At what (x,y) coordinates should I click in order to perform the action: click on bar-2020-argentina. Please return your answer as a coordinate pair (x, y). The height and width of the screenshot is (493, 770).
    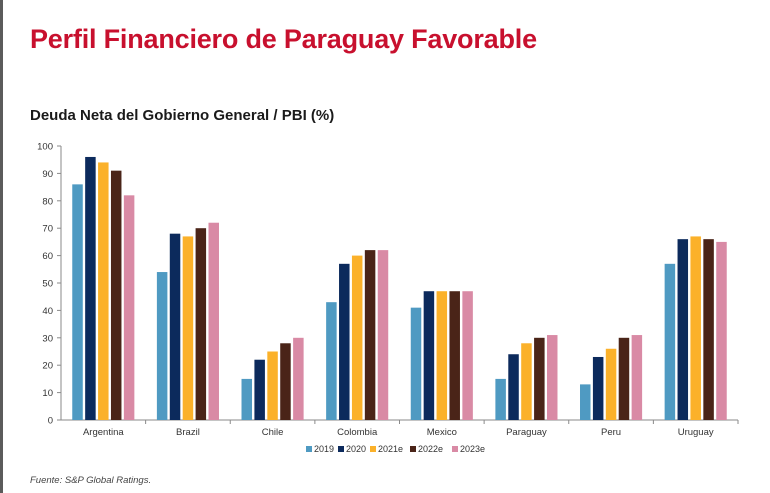
    Looking at the image, I should click on (90, 288).